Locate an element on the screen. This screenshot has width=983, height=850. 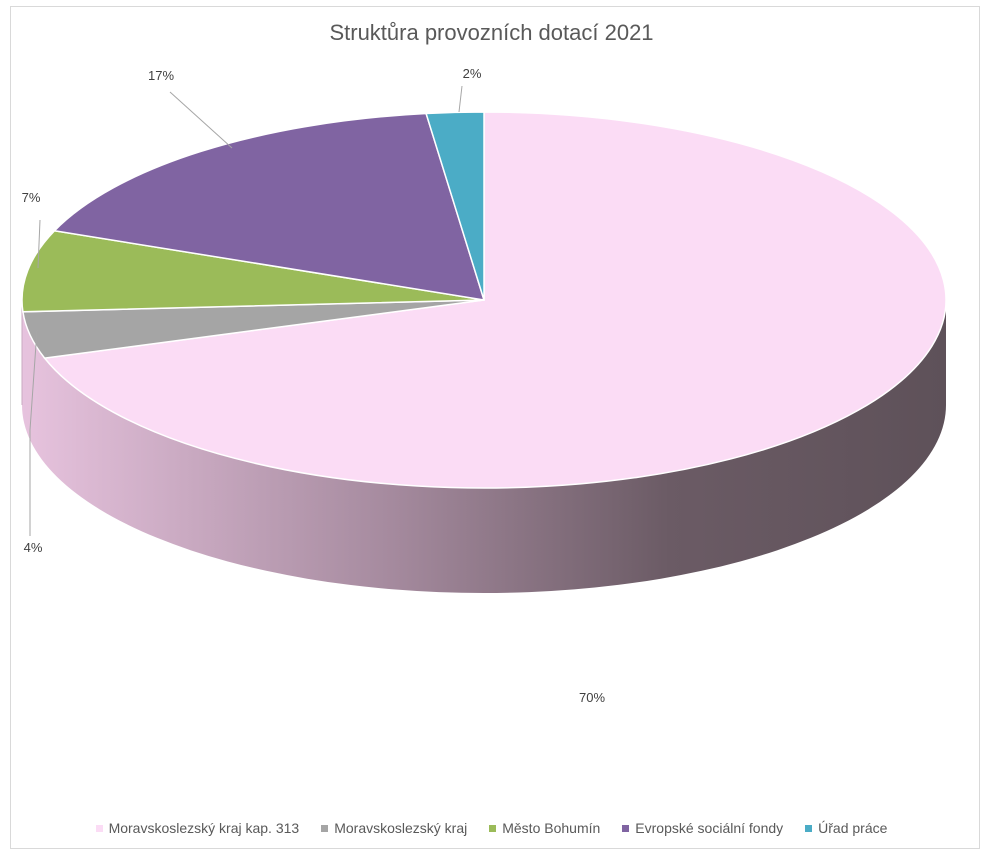
data-label: 4% is located at coordinates (33, 547).